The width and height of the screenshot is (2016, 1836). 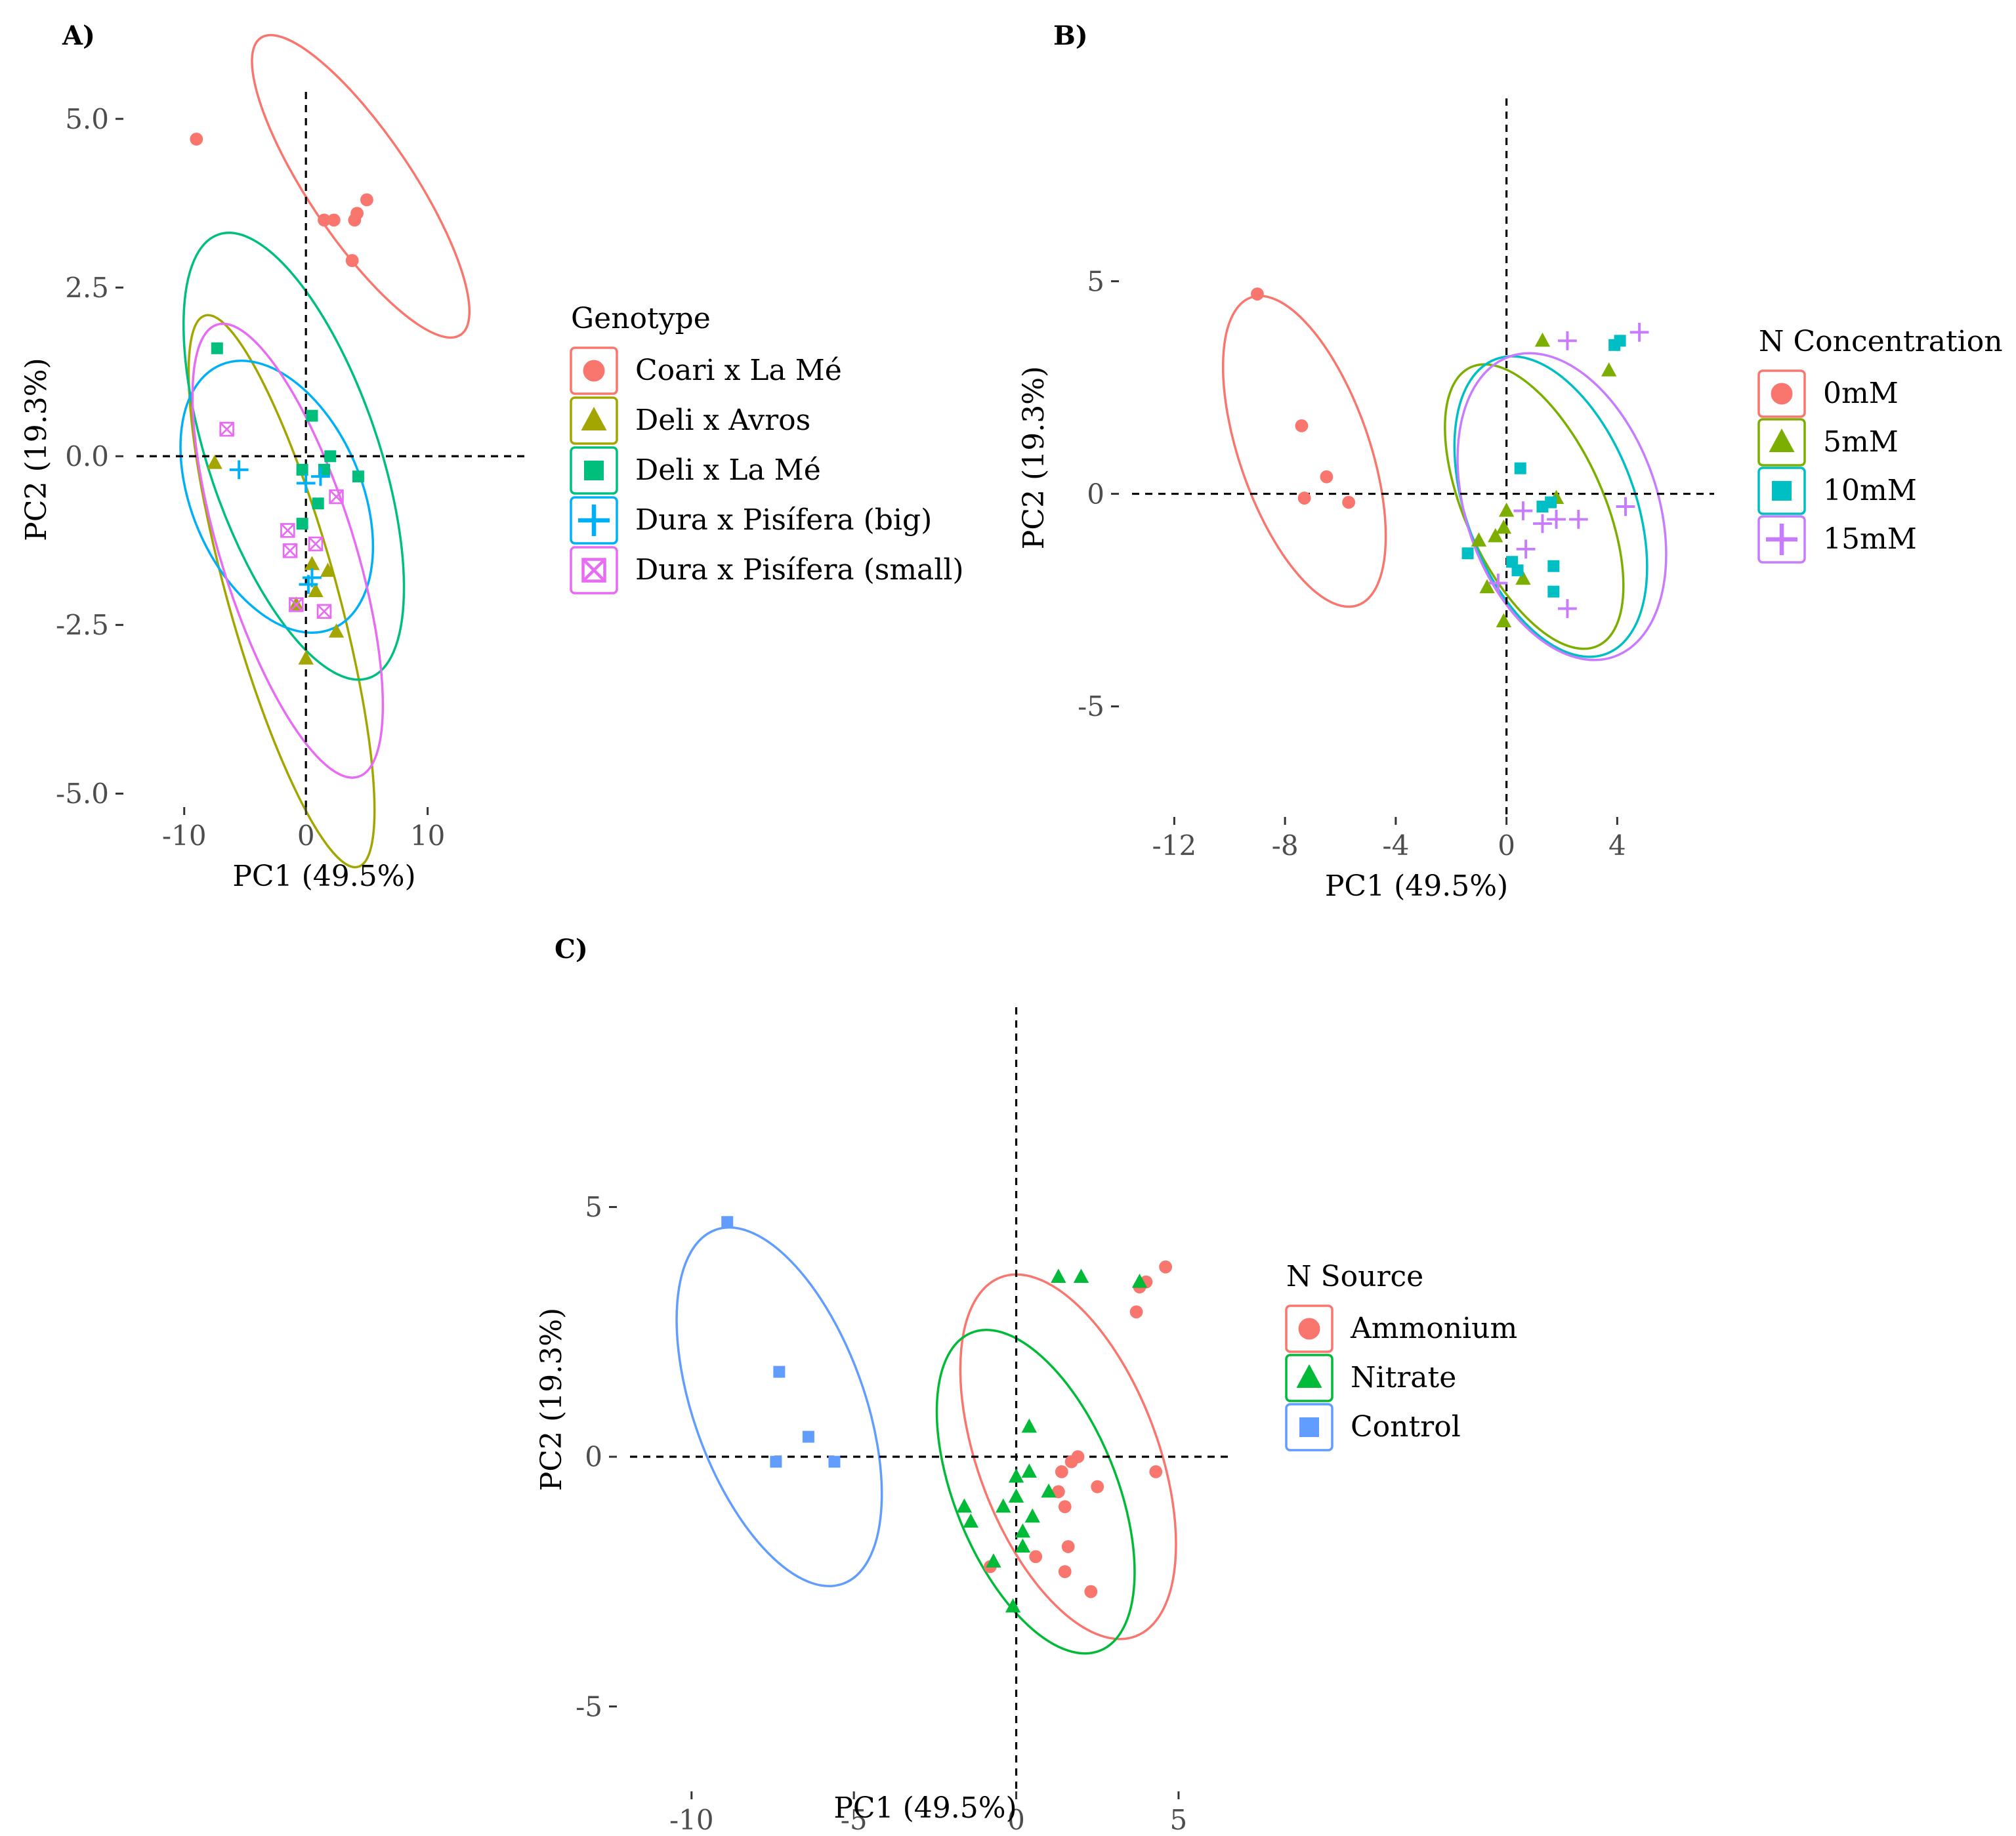 What do you see at coordinates (738, 370) in the screenshot?
I see `legend-label: Coari x La Mé` at bounding box center [738, 370].